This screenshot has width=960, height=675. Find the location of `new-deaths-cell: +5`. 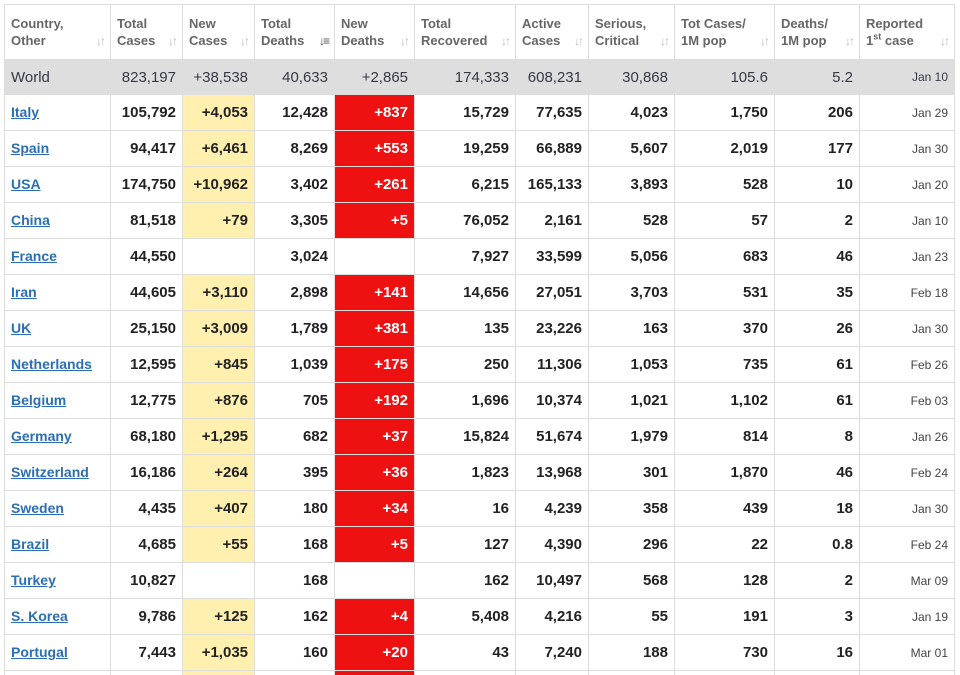

new-deaths-cell: +5 is located at coordinates (374, 220).